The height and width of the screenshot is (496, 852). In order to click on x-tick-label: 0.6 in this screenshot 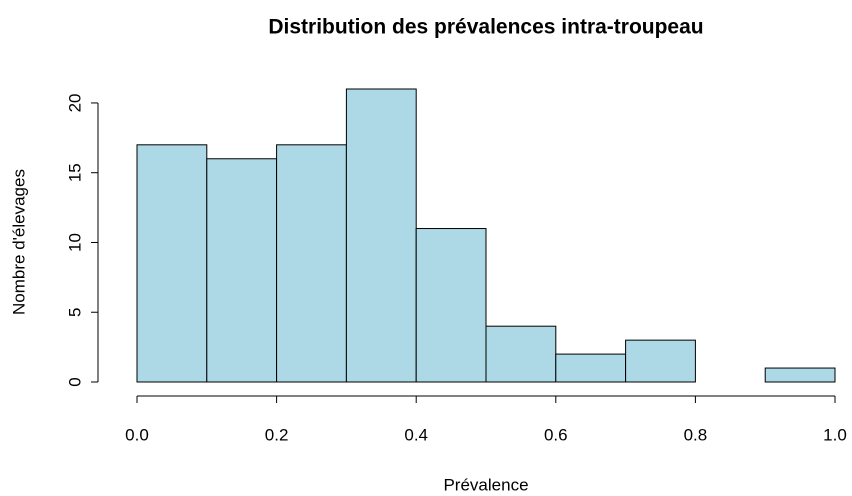, I will do `click(556, 434)`.